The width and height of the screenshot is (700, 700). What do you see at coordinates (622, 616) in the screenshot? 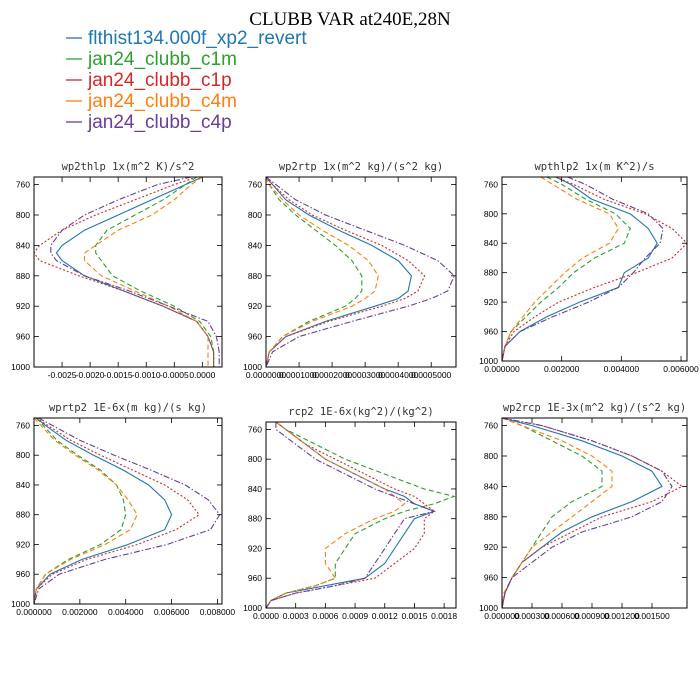
I see `x-tick-label: 0.001200` at bounding box center [622, 616].